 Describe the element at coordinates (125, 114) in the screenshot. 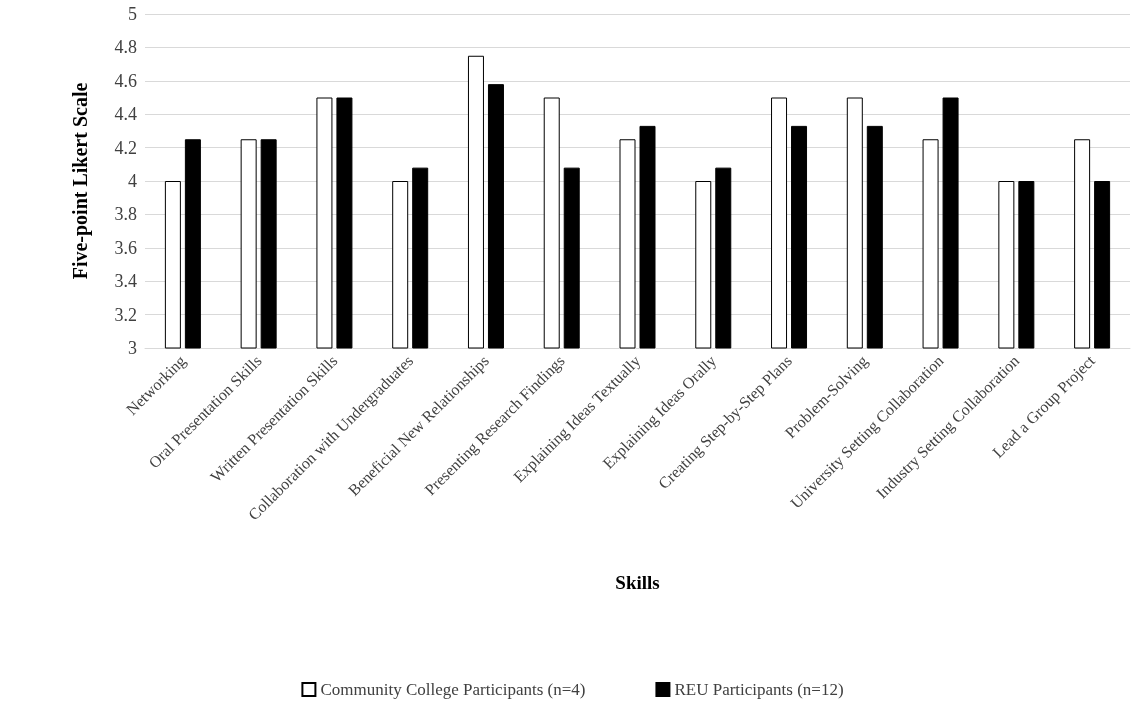

I see `y-tick-label: 4.4` at that location.